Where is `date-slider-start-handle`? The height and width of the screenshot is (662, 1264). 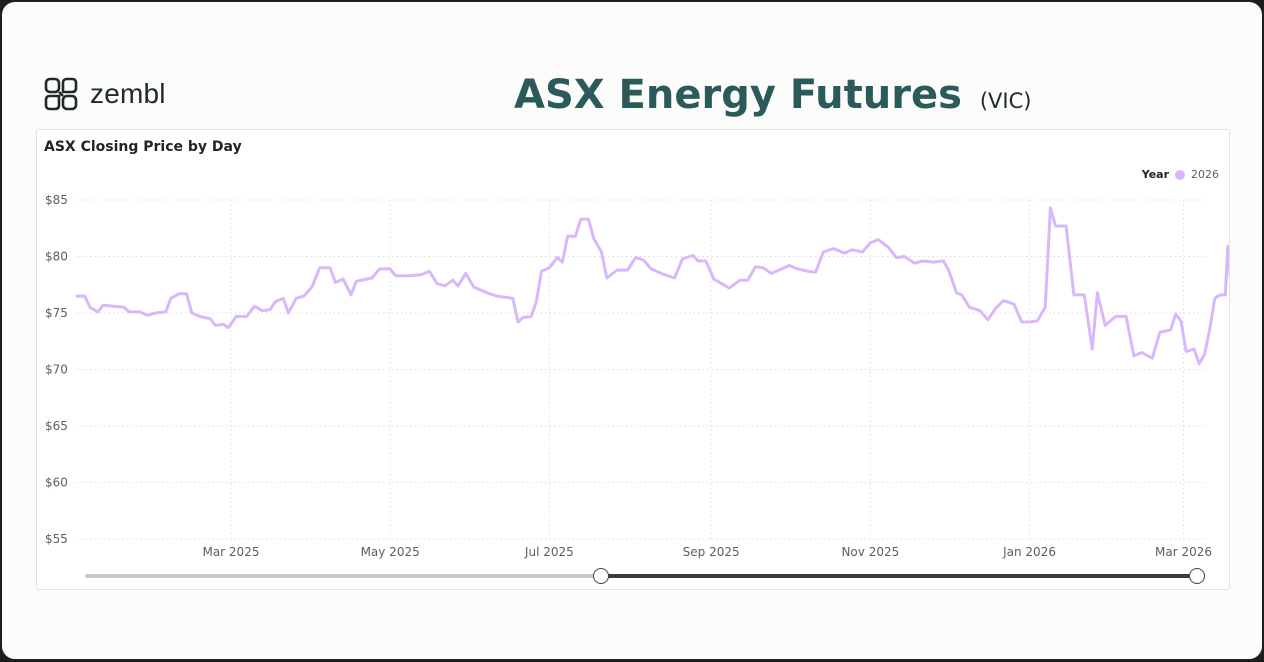 date-slider-start-handle is located at coordinates (601, 576).